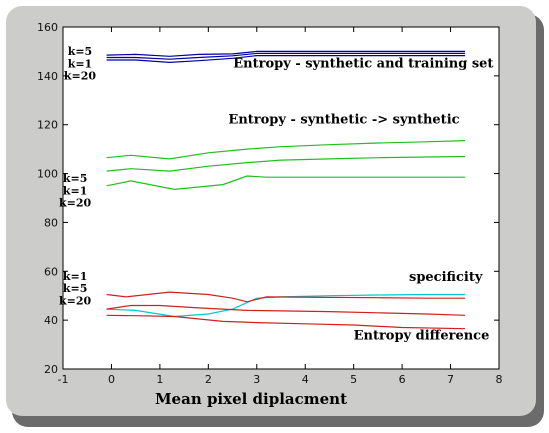 This screenshot has width=549, height=433. Describe the element at coordinates (343, 119) in the screenshot. I see `annotation-label: Entropy - synthetic -> synthetic` at that location.